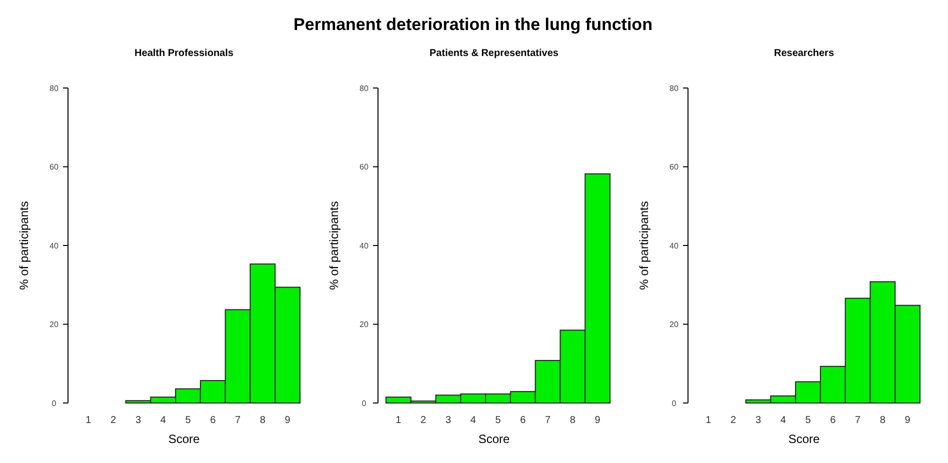  What do you see at coordinates (494, 53) in the screenshot?
I see `chart-subtitle: Patients & Representatives` at bounding box center [494, 53].